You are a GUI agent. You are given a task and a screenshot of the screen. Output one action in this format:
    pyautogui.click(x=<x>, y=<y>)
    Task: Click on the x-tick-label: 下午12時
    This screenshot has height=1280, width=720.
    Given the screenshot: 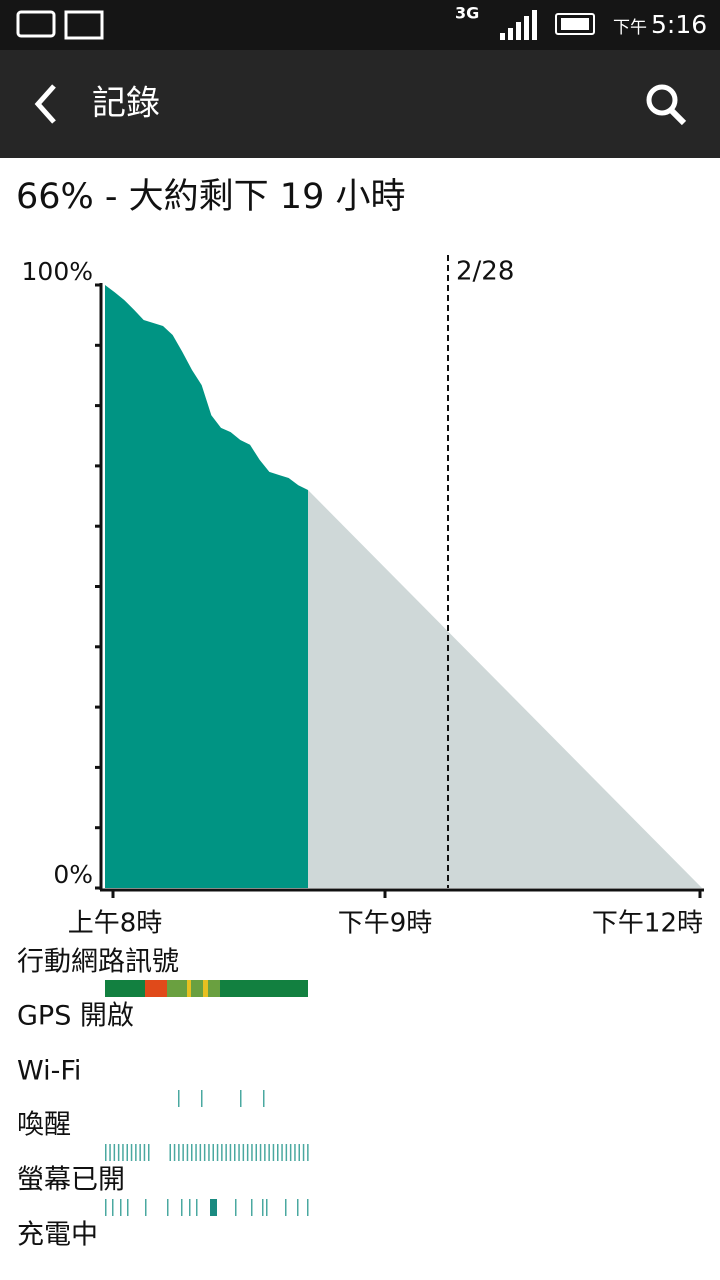 What is the action you would take?
    pyautogui.click(x=647, y=924)
    